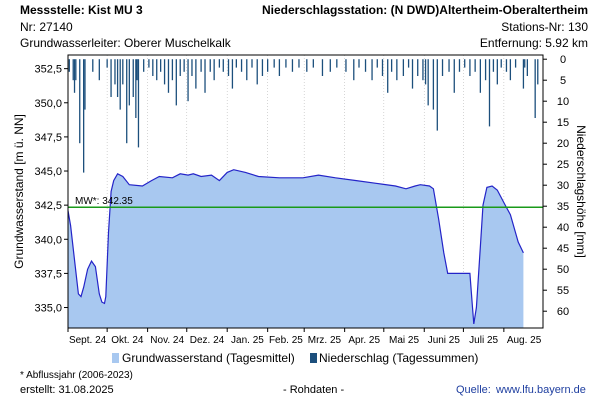 This screenshot has height=400, width=600. I want to click on y-right-tick-label: 0, so click(563, 60).